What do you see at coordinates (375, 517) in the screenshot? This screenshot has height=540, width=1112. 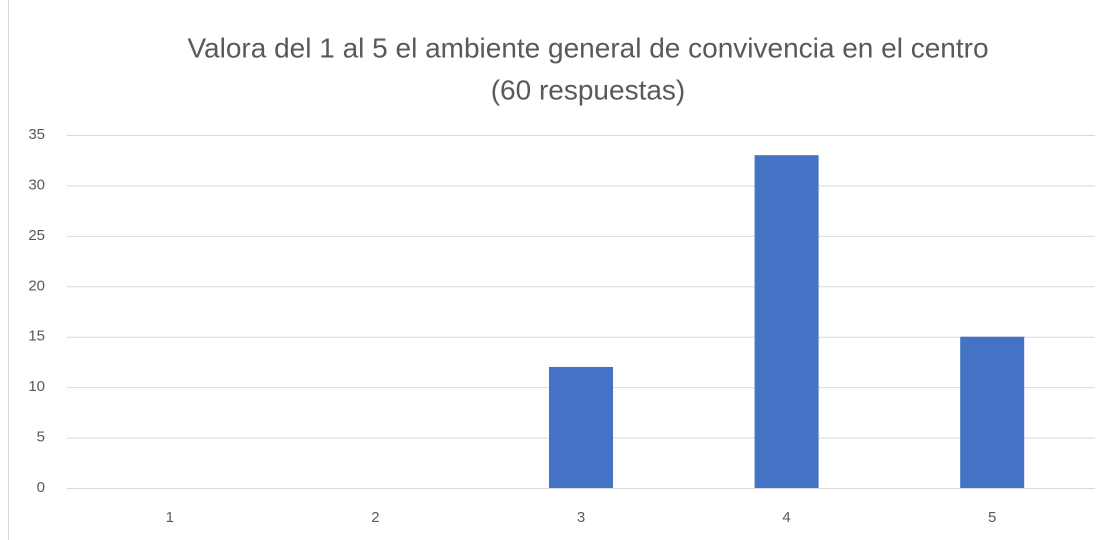 I see `x-tick-label: 2` at bounding box center [375, 517].